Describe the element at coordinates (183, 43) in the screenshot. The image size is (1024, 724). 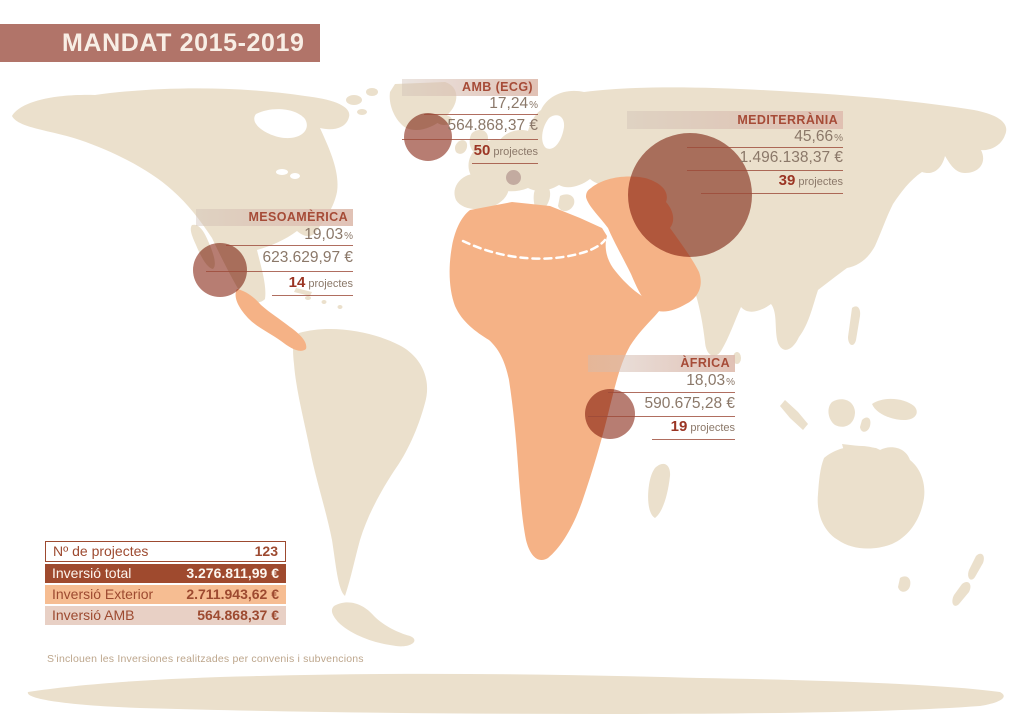
I see `page-title: MANDAT 2015-2019` at that location.